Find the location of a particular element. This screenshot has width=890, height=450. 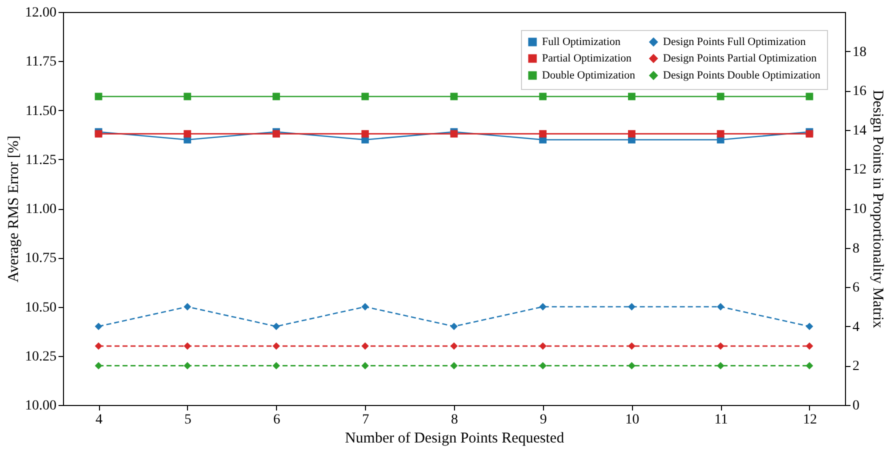

y-tick-label: 11.00 is located at coordinates (41, 209).